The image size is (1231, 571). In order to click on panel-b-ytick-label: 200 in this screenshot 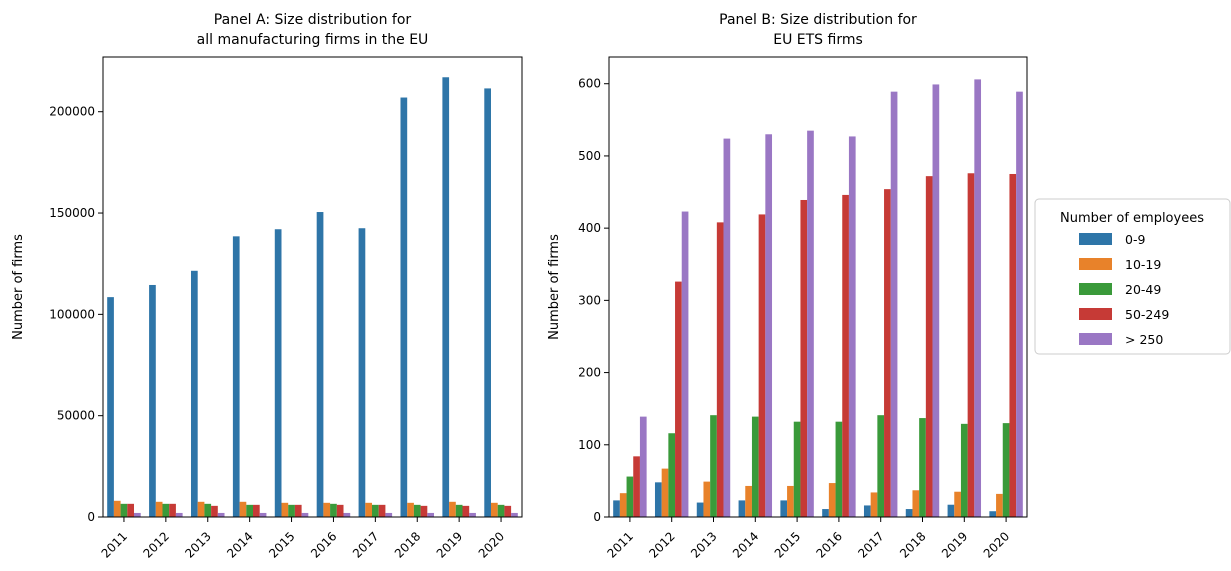, I will do `click(589, 373)`.